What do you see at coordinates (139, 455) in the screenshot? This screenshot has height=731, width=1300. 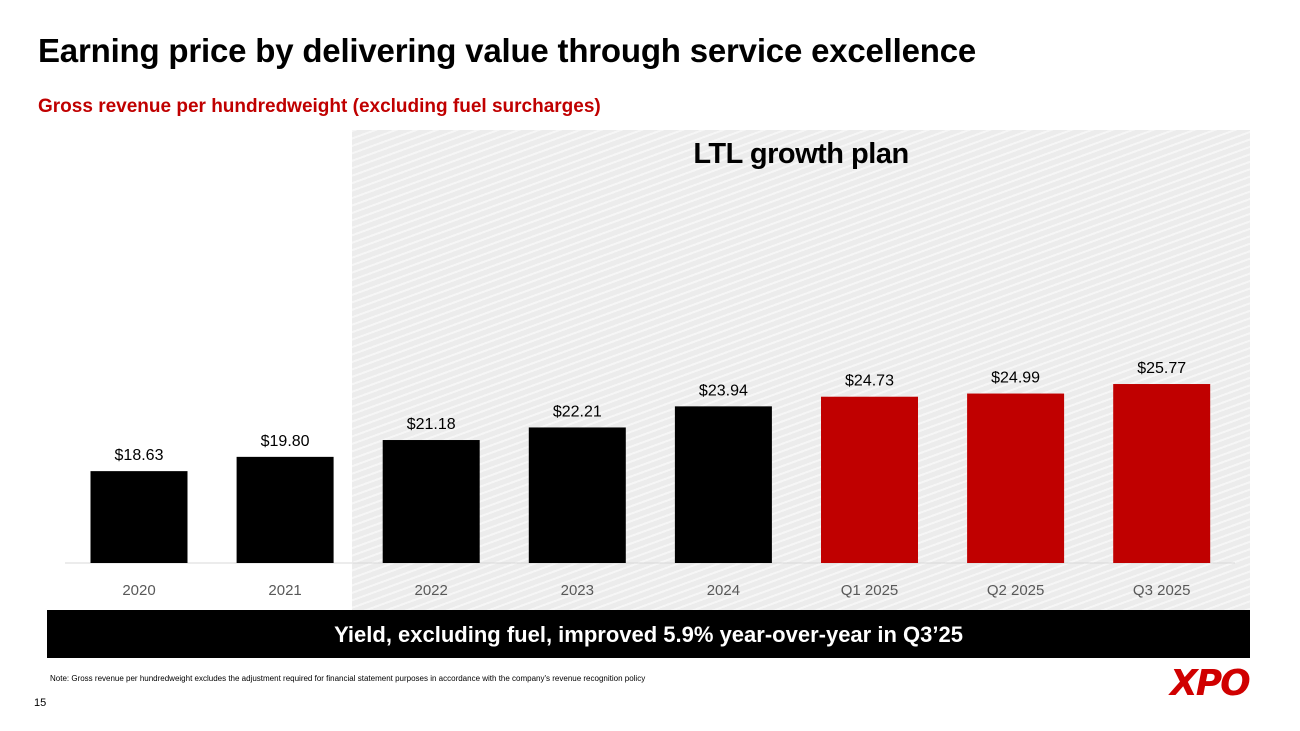 I see `data-label: $18.63` at bounding box center [139, 455].